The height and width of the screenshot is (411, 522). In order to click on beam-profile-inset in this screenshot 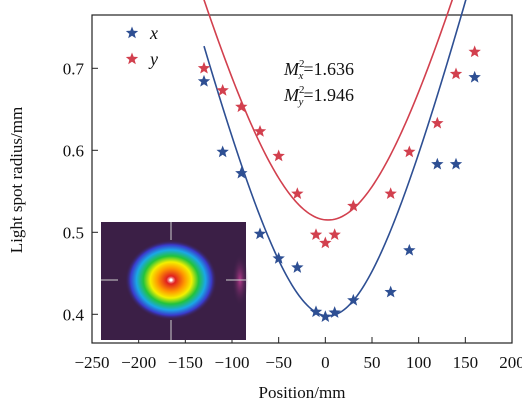, I will do `click(174, 281)`.